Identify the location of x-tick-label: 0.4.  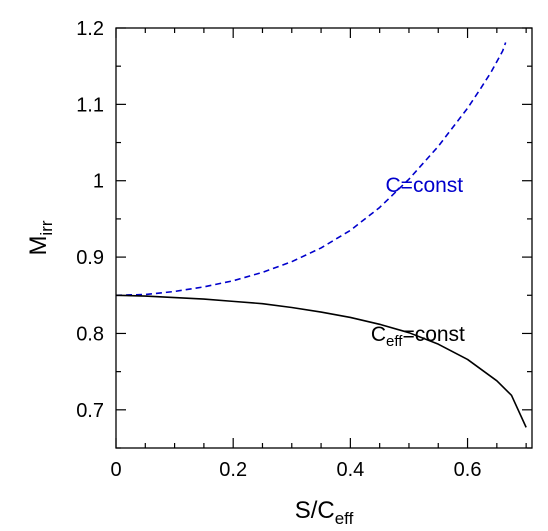
(350, 470).